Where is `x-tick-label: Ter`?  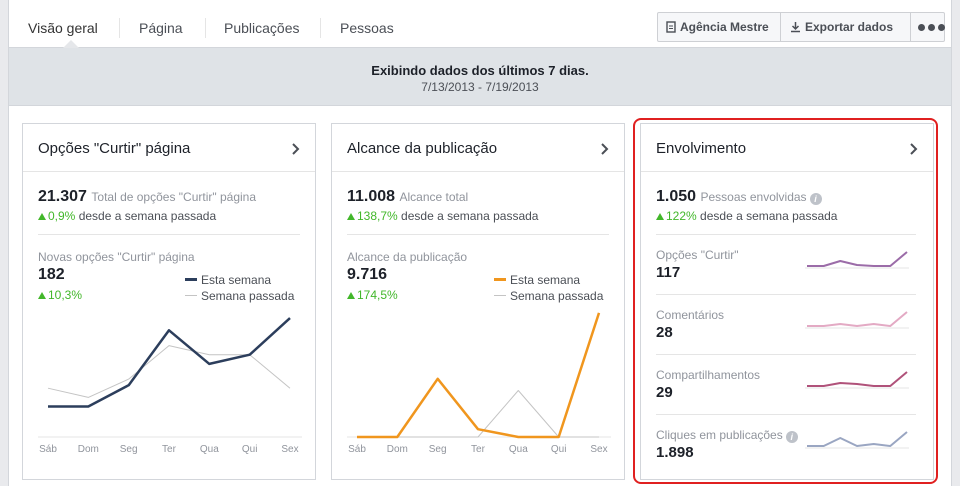 x-tick-label: Ter is located at coordinates (169, 449).